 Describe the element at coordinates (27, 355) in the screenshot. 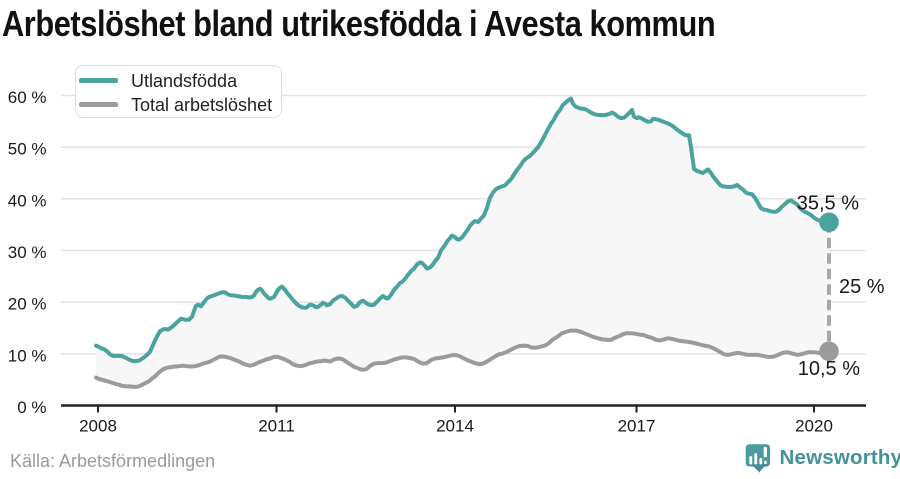

I see `svg-text: 10 %` at that location.